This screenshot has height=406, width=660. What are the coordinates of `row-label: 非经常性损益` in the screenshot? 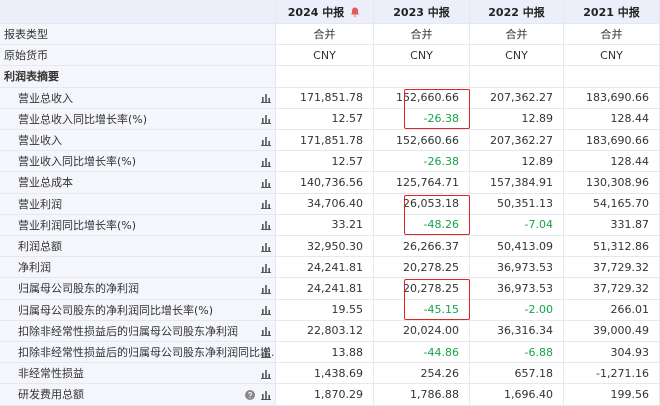 It's located at (138, 374).